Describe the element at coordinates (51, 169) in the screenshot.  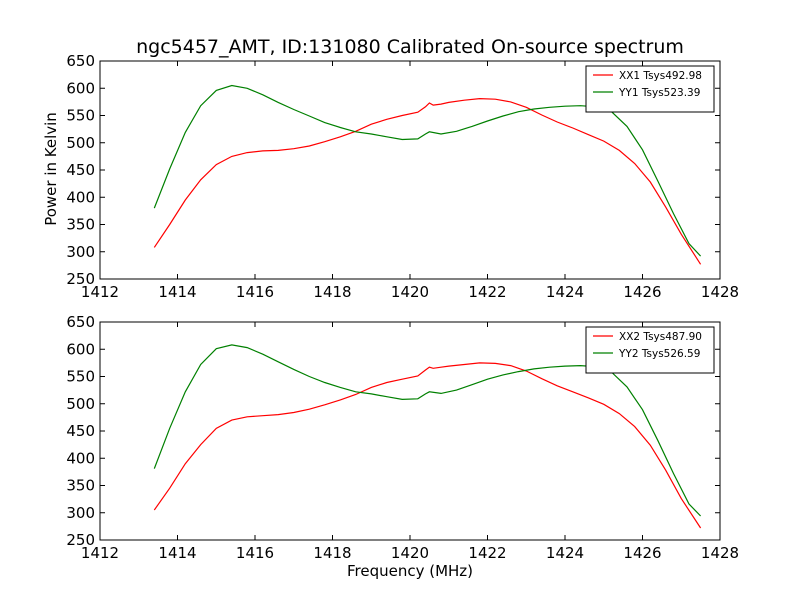
I see `y-axis-label: Power in Kelvin` at that location.